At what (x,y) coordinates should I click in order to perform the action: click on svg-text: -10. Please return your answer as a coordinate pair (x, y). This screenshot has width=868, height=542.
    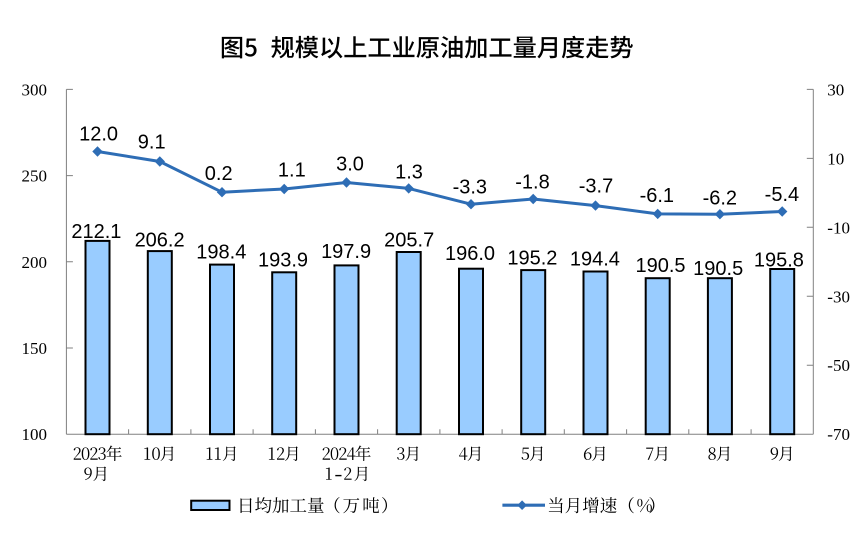
    Looking at the image, I should click on (838, 227).